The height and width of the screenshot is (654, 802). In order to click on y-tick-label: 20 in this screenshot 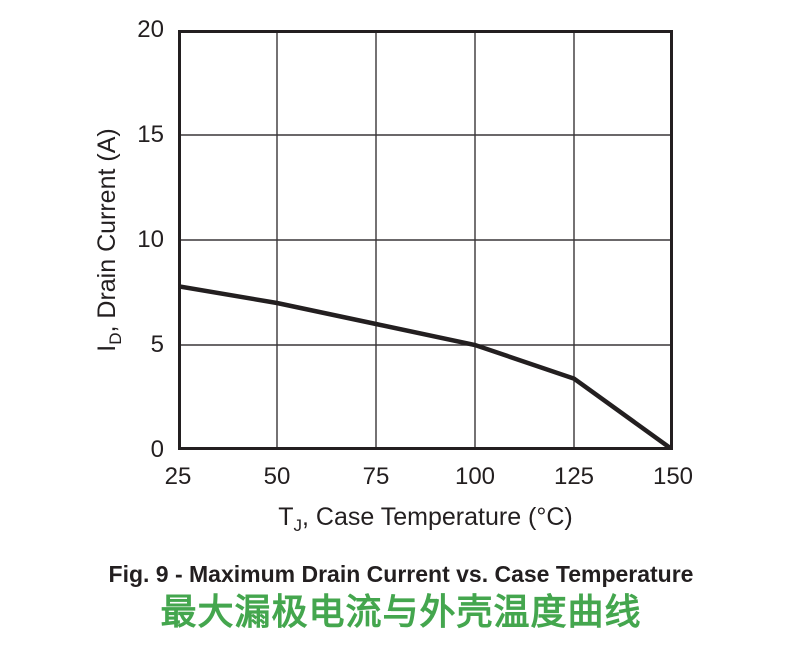, I will do `click(150, 29)`.